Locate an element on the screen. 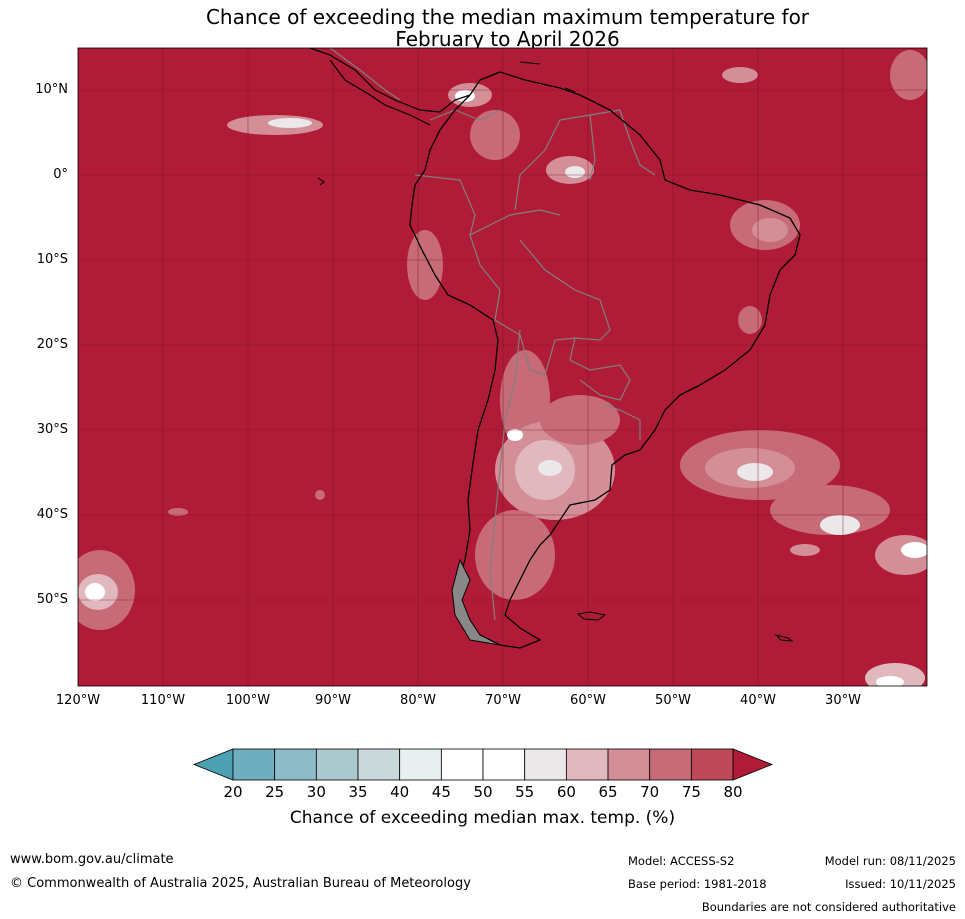 This screenshot has width=965, height=919. colorbar-tick-label: 75 is located at coordinates (691, 792).